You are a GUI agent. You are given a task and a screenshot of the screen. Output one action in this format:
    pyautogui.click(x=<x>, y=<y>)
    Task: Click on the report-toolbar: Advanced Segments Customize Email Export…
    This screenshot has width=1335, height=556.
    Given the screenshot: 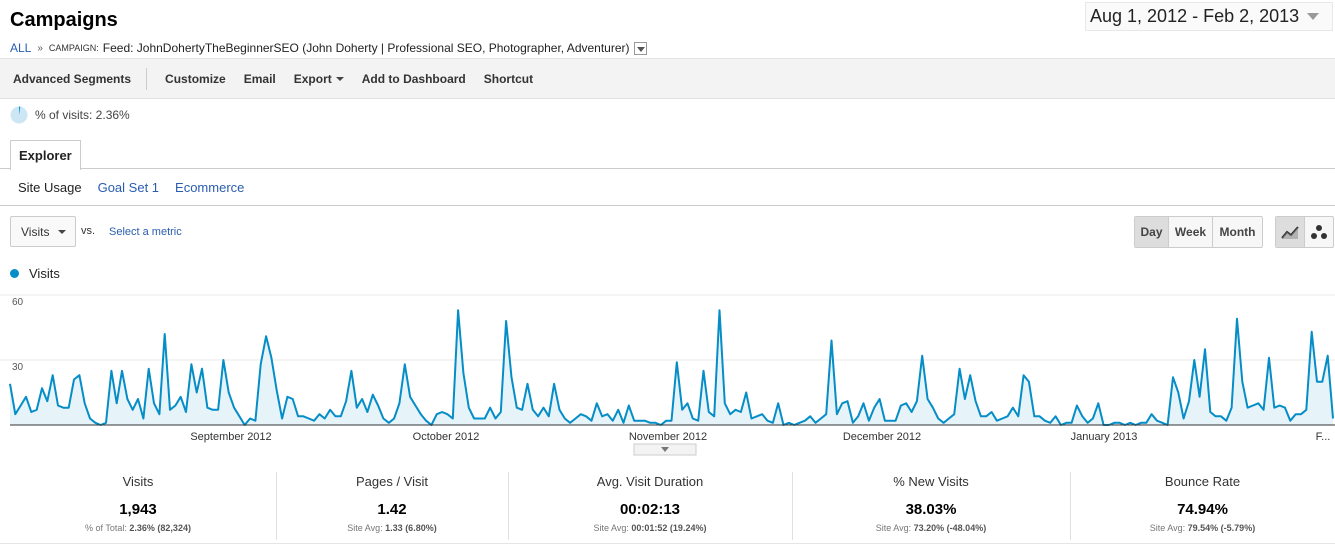 What is the action you would take?
    pyautogui.click(x=667, y=78)
    